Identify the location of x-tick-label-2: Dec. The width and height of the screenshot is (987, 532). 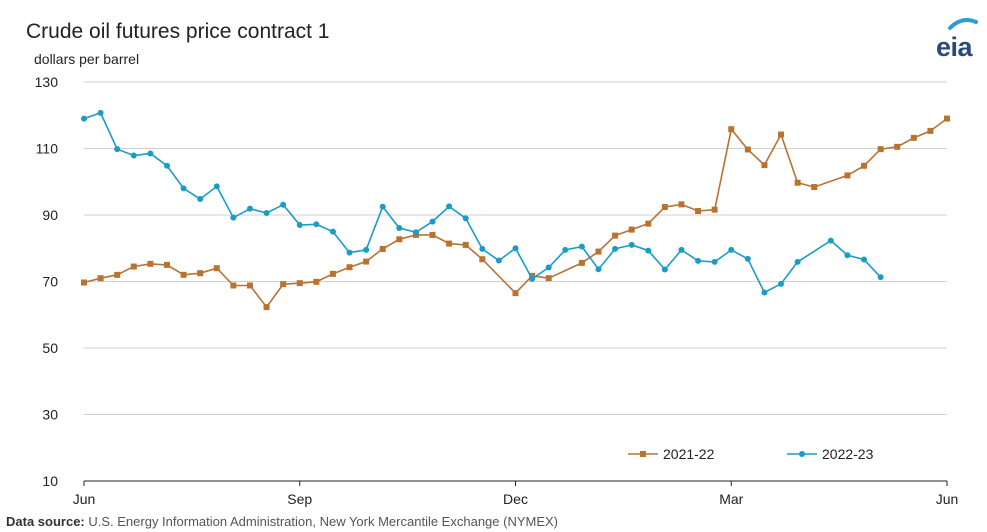
(515, 499).